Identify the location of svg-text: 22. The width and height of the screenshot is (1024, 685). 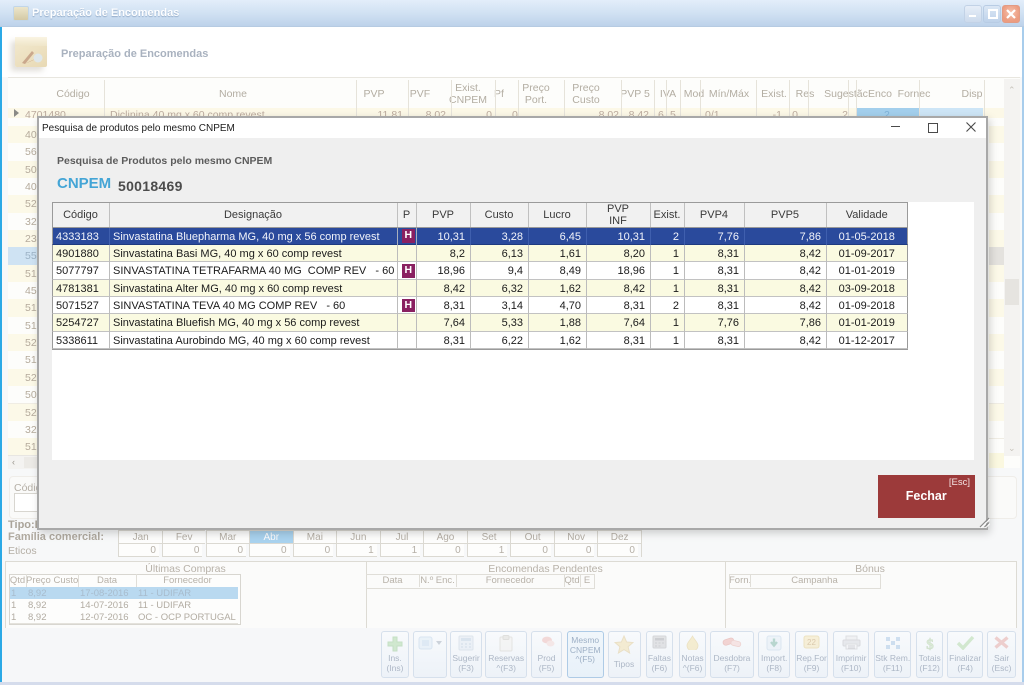
(811, 642).